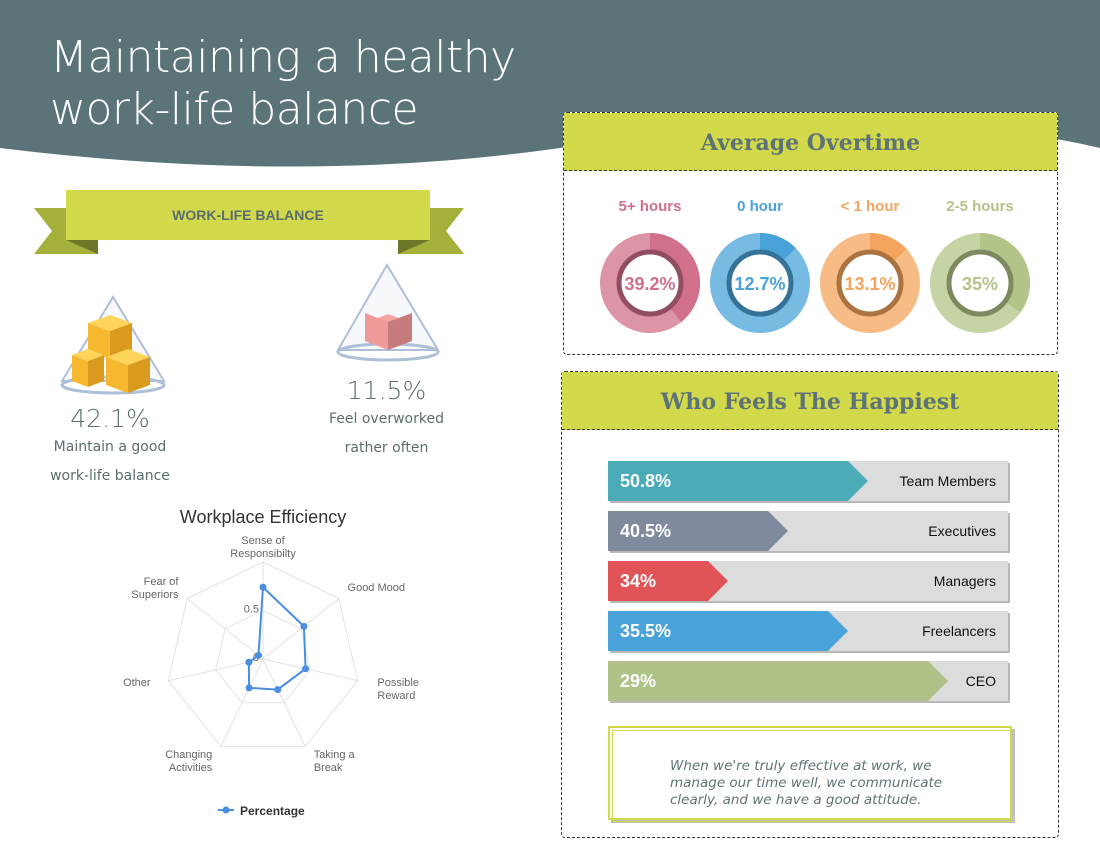  I want to click on donut-value: 39.2%, so click(649, 284).